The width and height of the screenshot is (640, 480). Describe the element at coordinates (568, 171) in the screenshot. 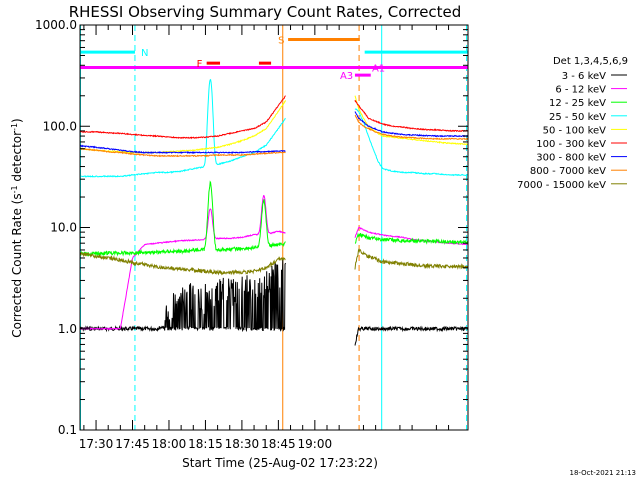

I see `legend-label: 800 - 7000 keV` at that location.